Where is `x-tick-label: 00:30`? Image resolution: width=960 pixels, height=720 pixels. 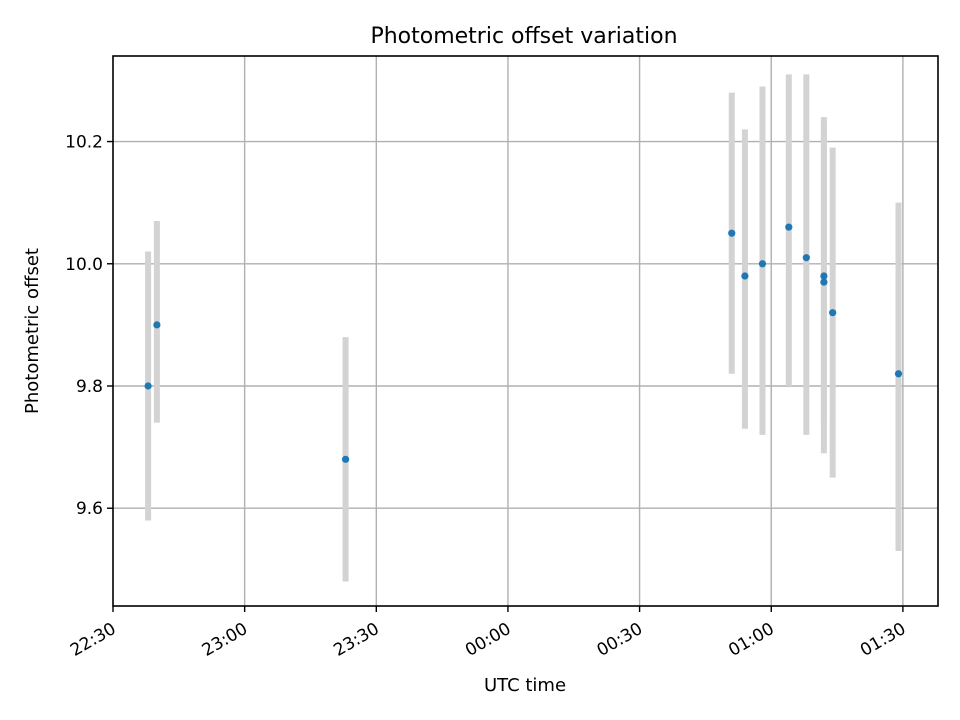
x-tick-label: 00:30 is located at coordinates (620, 640).